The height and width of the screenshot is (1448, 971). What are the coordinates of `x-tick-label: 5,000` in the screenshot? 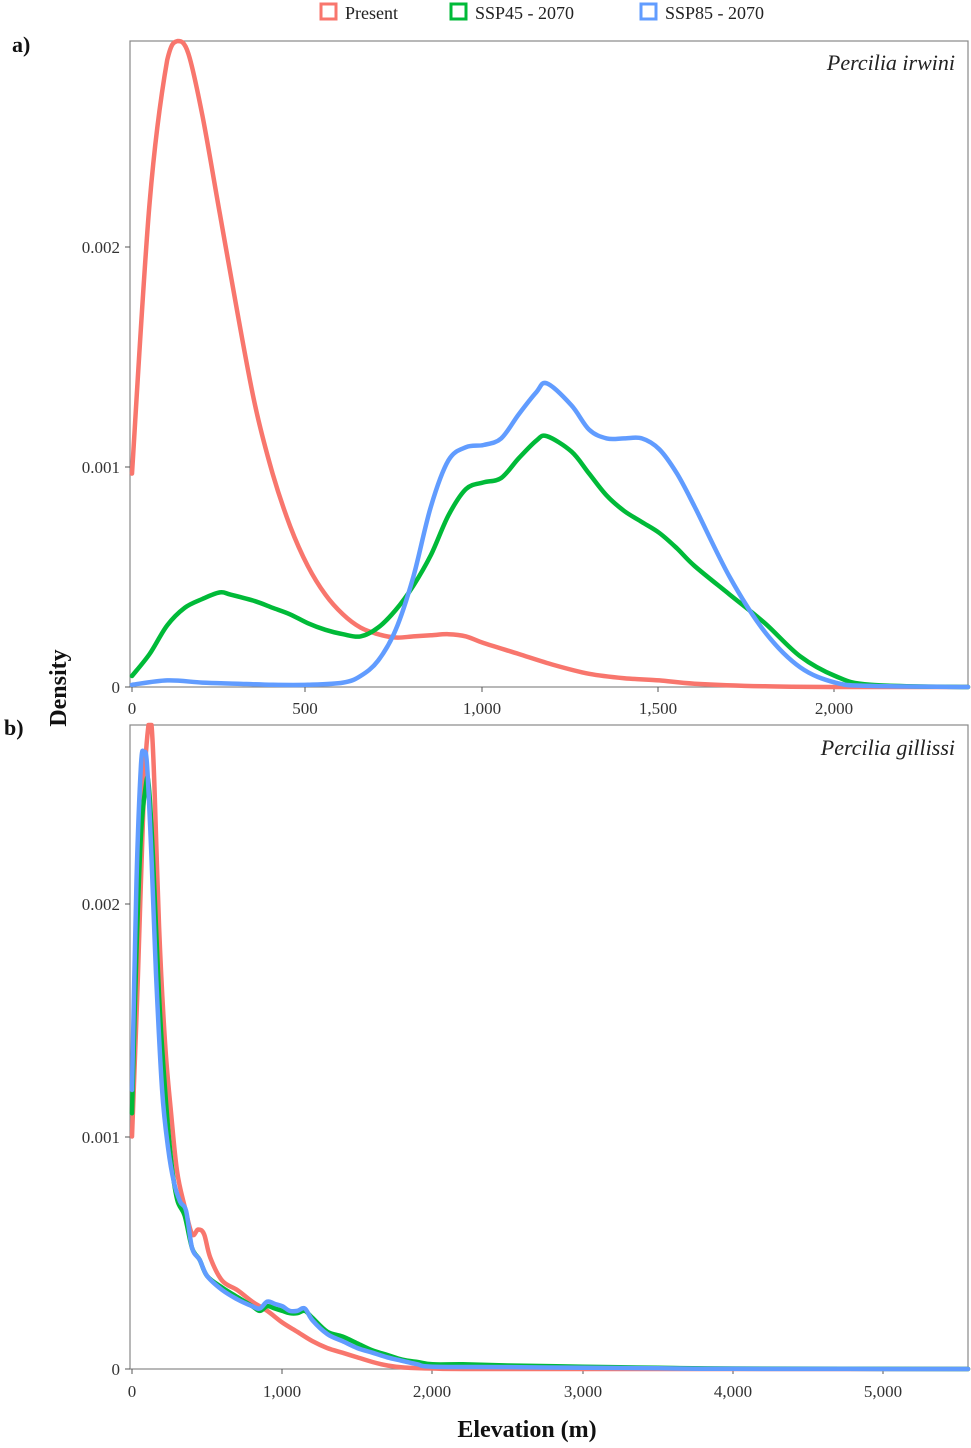 It's located at (883, 1391).